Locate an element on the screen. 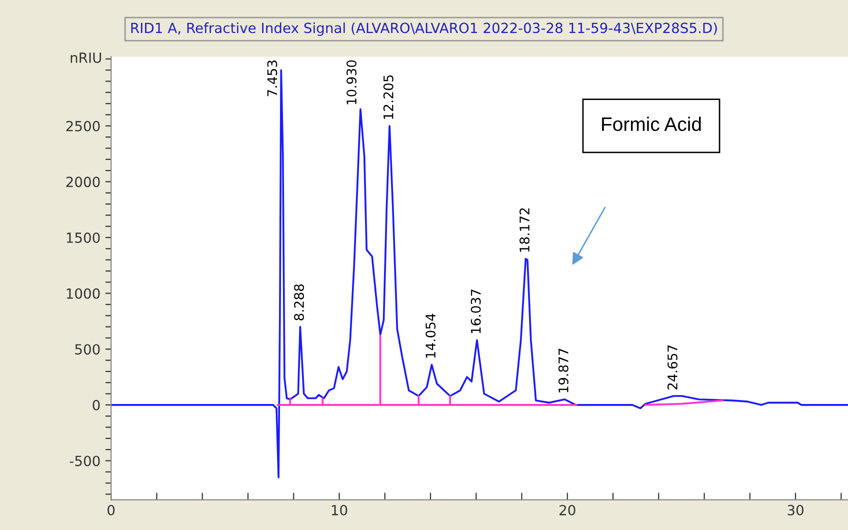 This screenshot has width=848, height=530. annotation: Formic Acid is located at coordinates (651, 124).